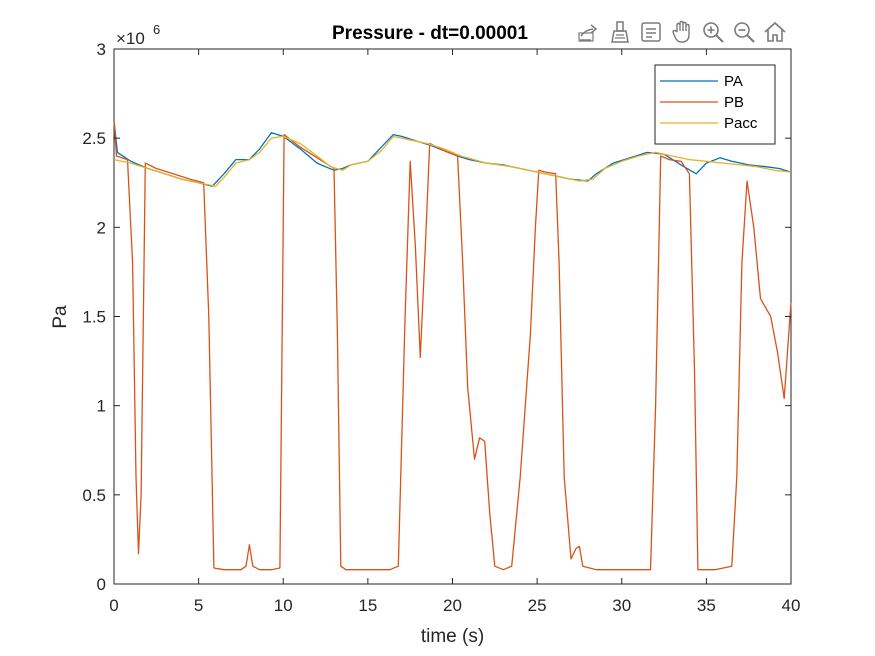 The height and width of the screenshot is (656, 875). I want to click on y-tick-label: 3, so click(101, 49).